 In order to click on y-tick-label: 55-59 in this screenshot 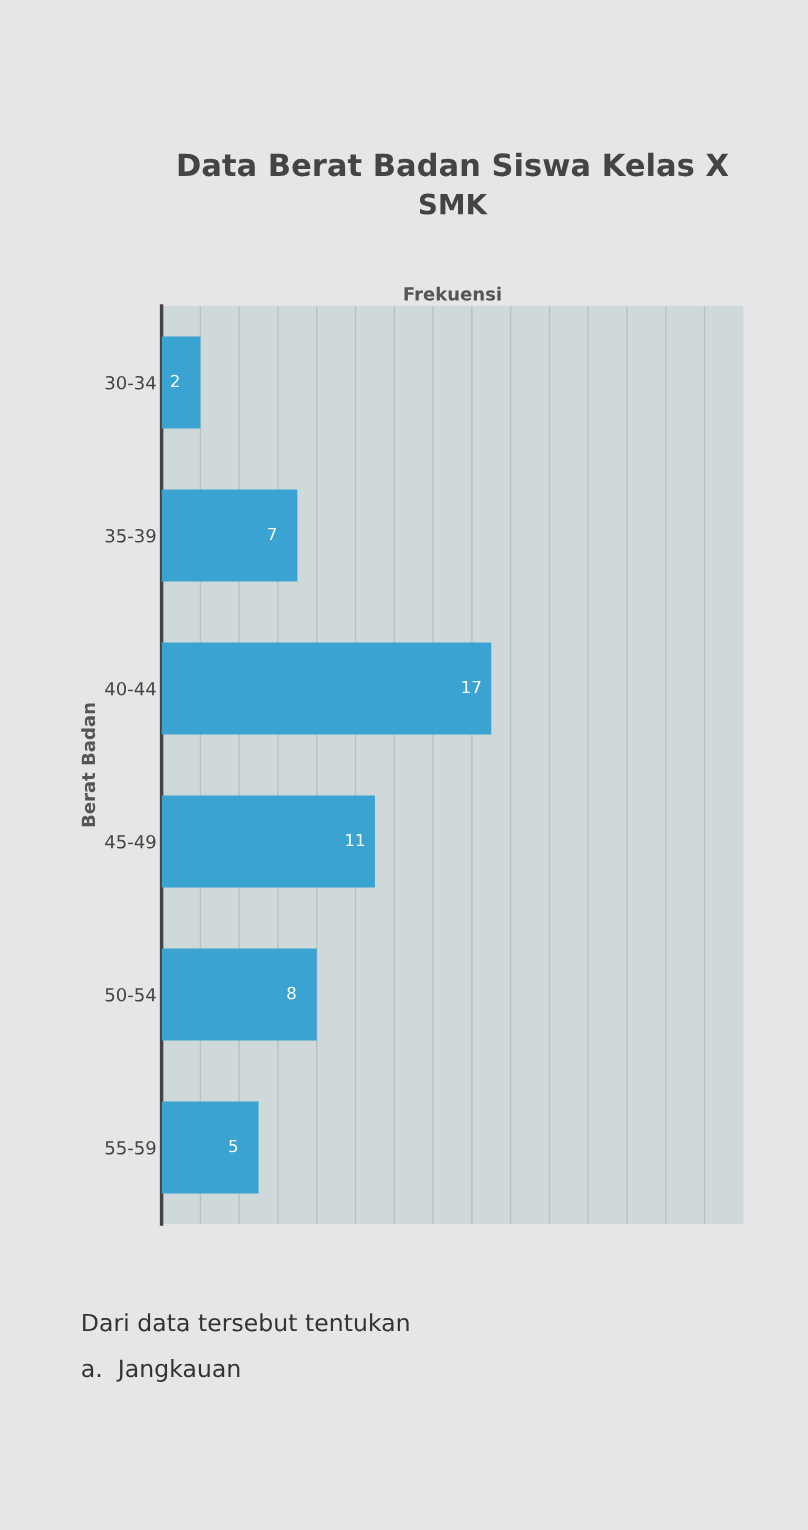, I will do `click(130, 1147)`.